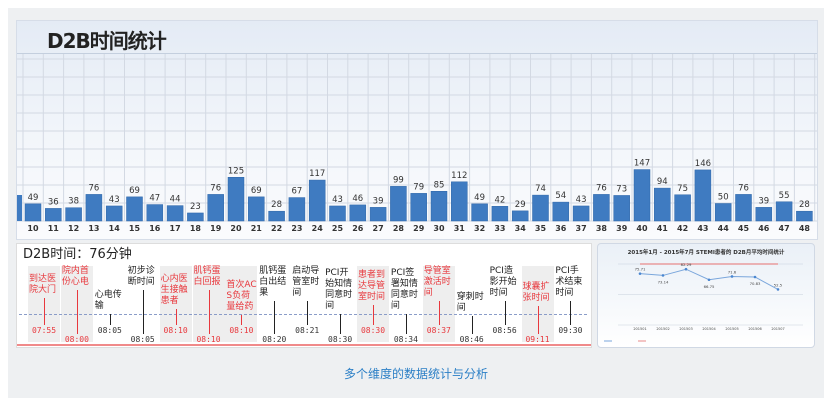 This screenshot has height=408, width=832. What do you see at coordinates (732, 271) in the screenshot?
I see `mini-point-label: 71.6` at bounding box center [732, 271].